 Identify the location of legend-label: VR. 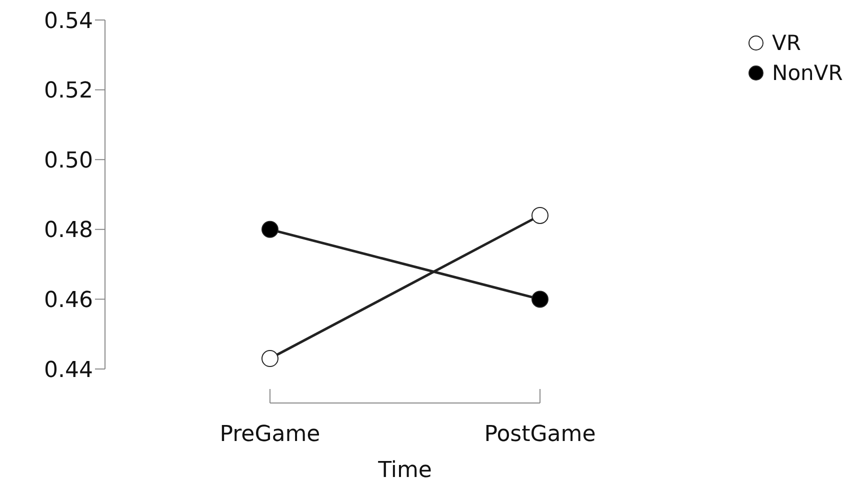
(786, 43).